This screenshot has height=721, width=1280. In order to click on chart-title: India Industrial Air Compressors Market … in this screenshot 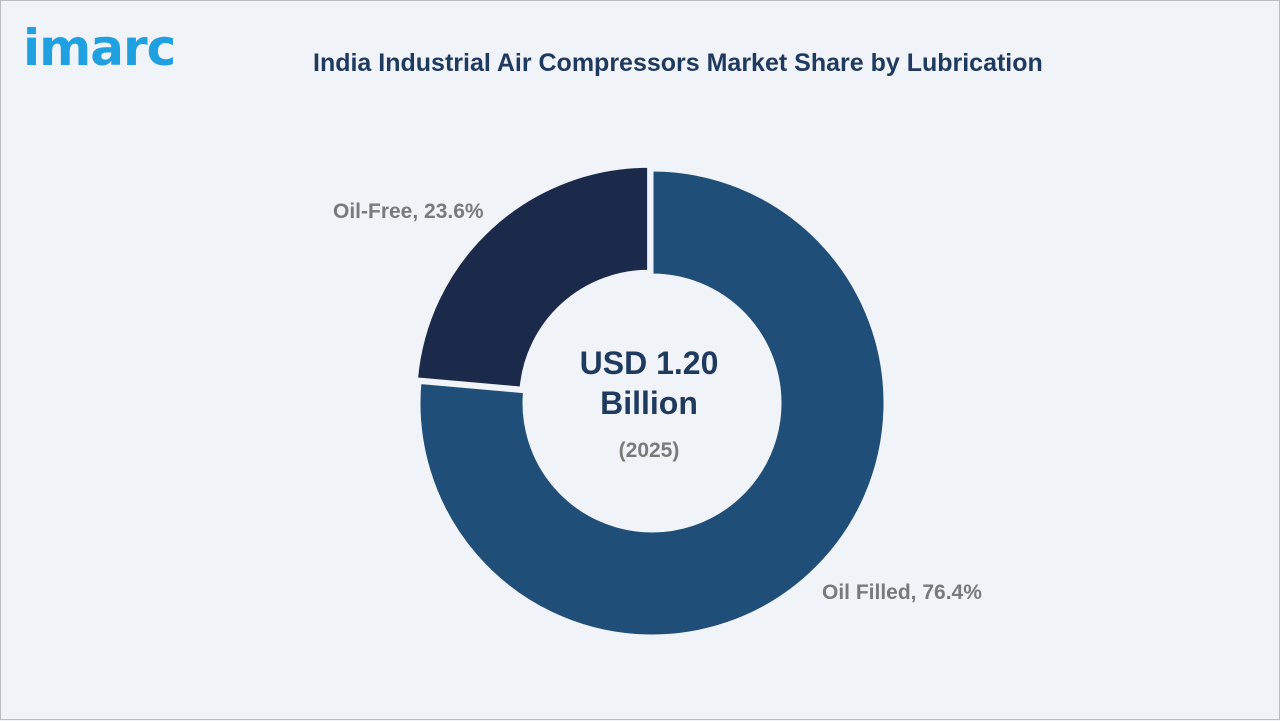, I will do `click(678, 63)`.